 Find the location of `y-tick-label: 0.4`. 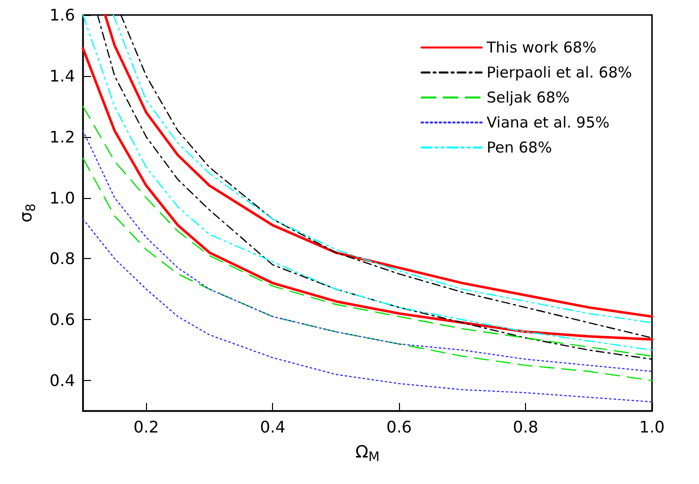

y-tick-label: 0.4 is located at coordinates (62, 380).